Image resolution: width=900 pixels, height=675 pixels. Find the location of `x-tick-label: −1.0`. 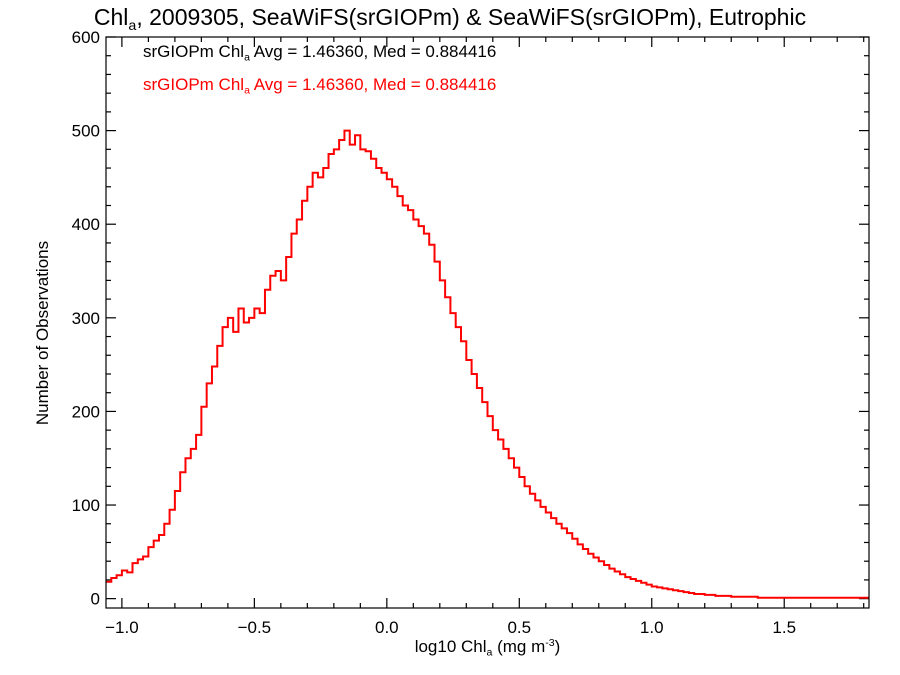

x-tick-label: −1.0 is located at coordinates (122, 627).